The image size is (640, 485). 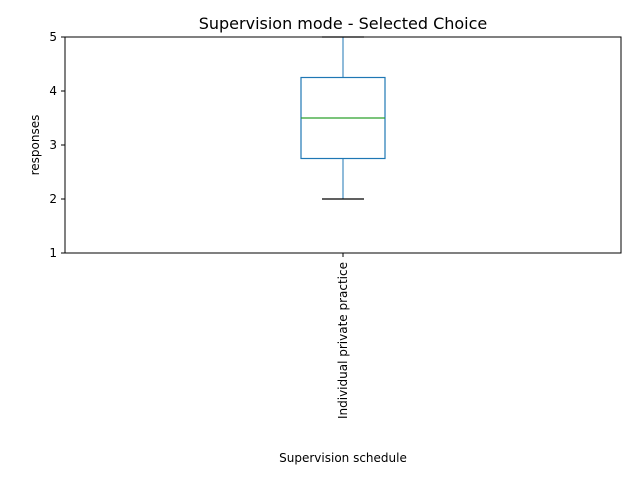 What do you see at coordinates (343, 340) in the screenshot?
I see `x-tick-label: Individual private practice` at bounding box center [343, 340].